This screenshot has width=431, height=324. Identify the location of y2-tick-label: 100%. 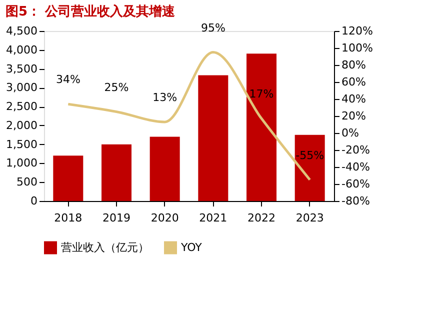
(357, 48).